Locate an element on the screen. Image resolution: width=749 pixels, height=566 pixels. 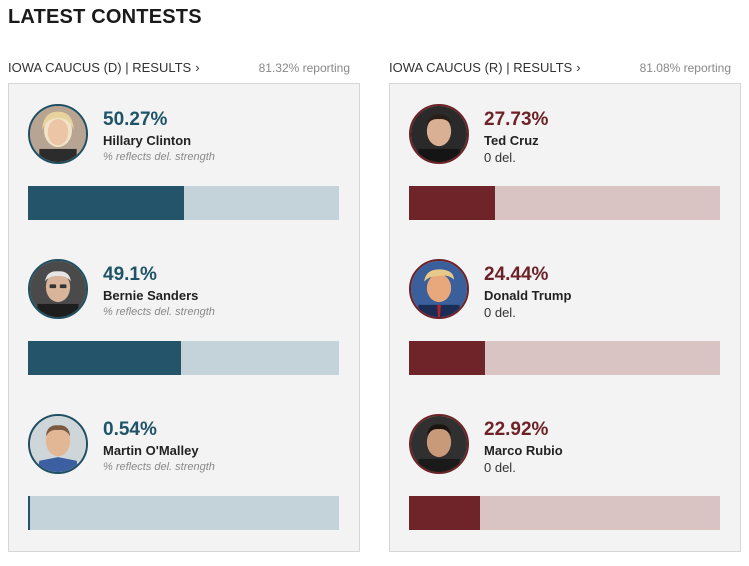
martin-omalley-avatar is located at coordinates (58, 444).